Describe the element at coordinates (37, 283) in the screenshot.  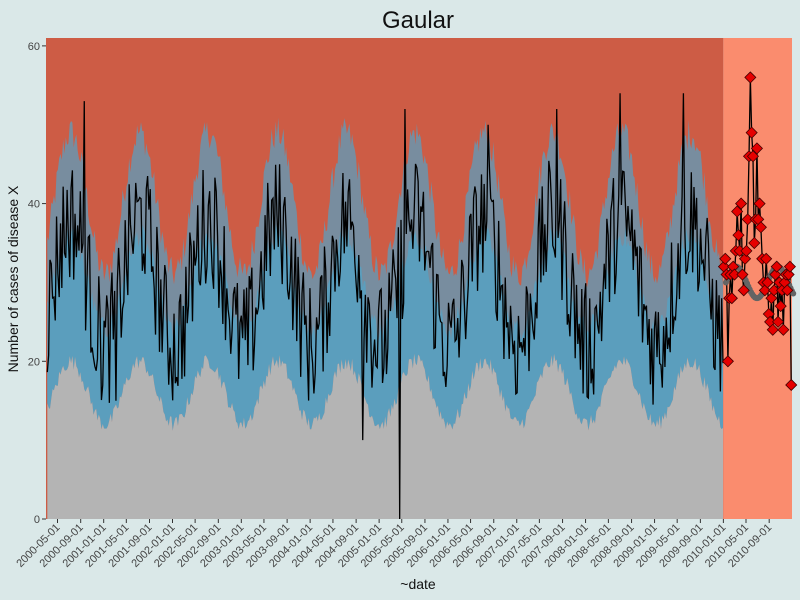
I see `y-axis: 0 20 40 60` at that location.